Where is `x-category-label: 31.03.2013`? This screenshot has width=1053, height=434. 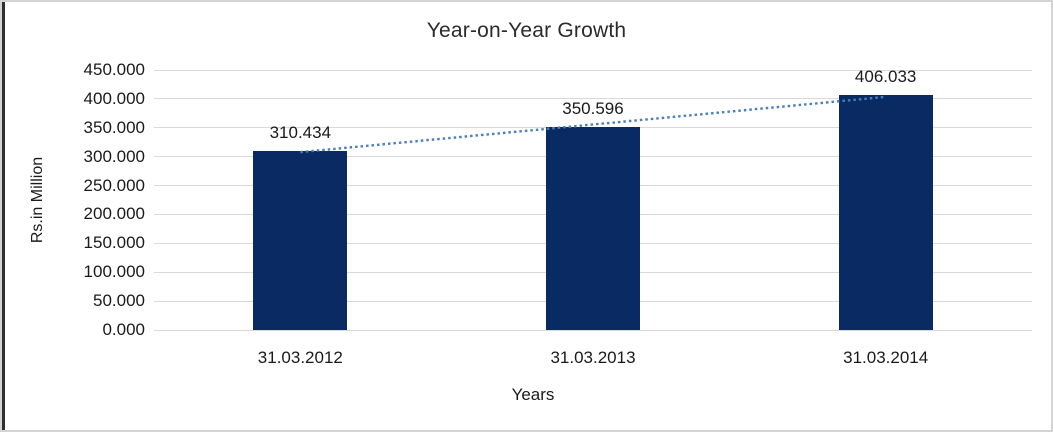 x-category-label: 31.03.2013 is located at coordinates (593, 357).